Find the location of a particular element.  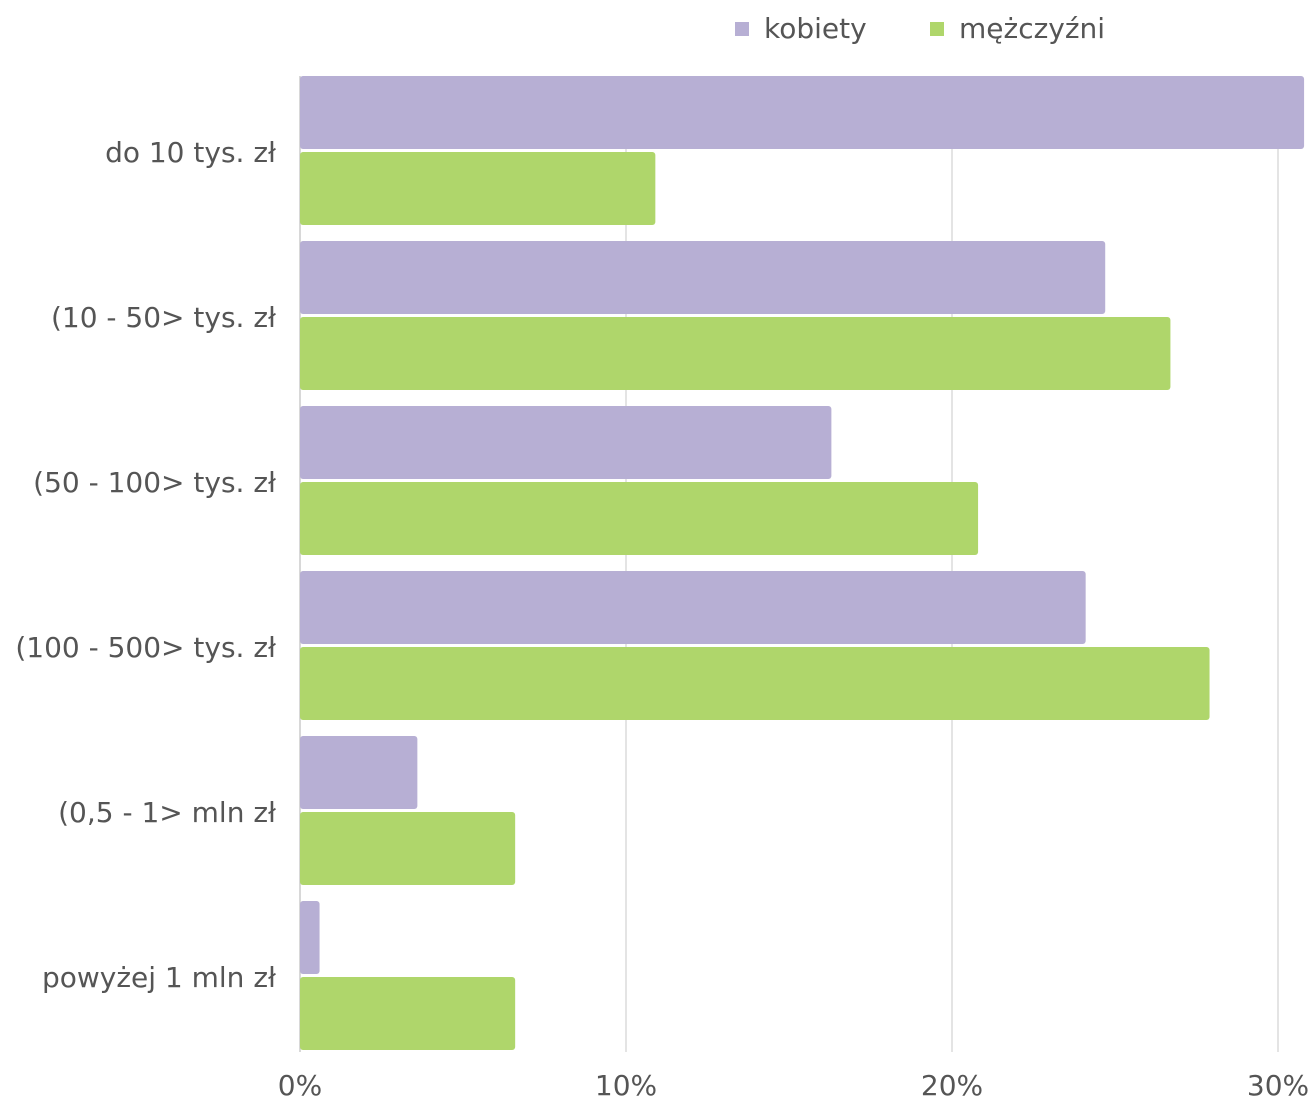

y-tick-label: (50 - 100> tys. zł is located at coordinates (154, 482).